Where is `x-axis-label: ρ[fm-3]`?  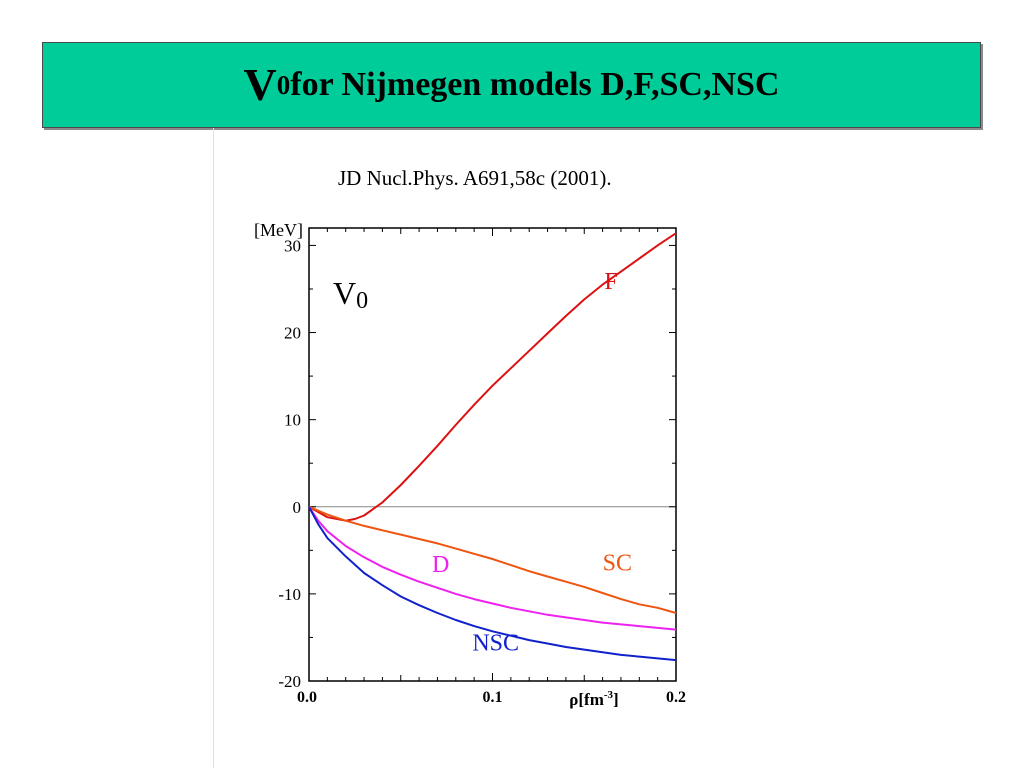 x-axis-label: ρ[fm-3] is located at coordinates (593, 699).